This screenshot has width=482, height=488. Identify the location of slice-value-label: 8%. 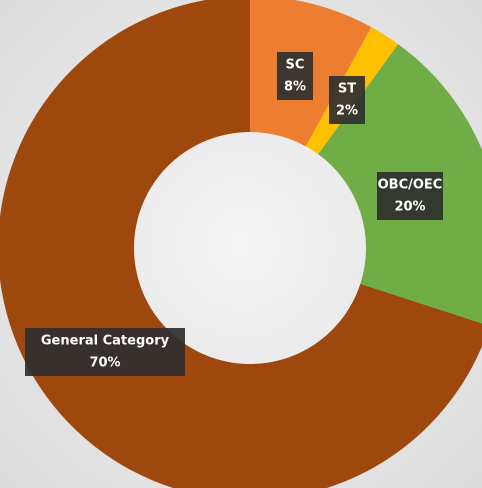
(295, 87).